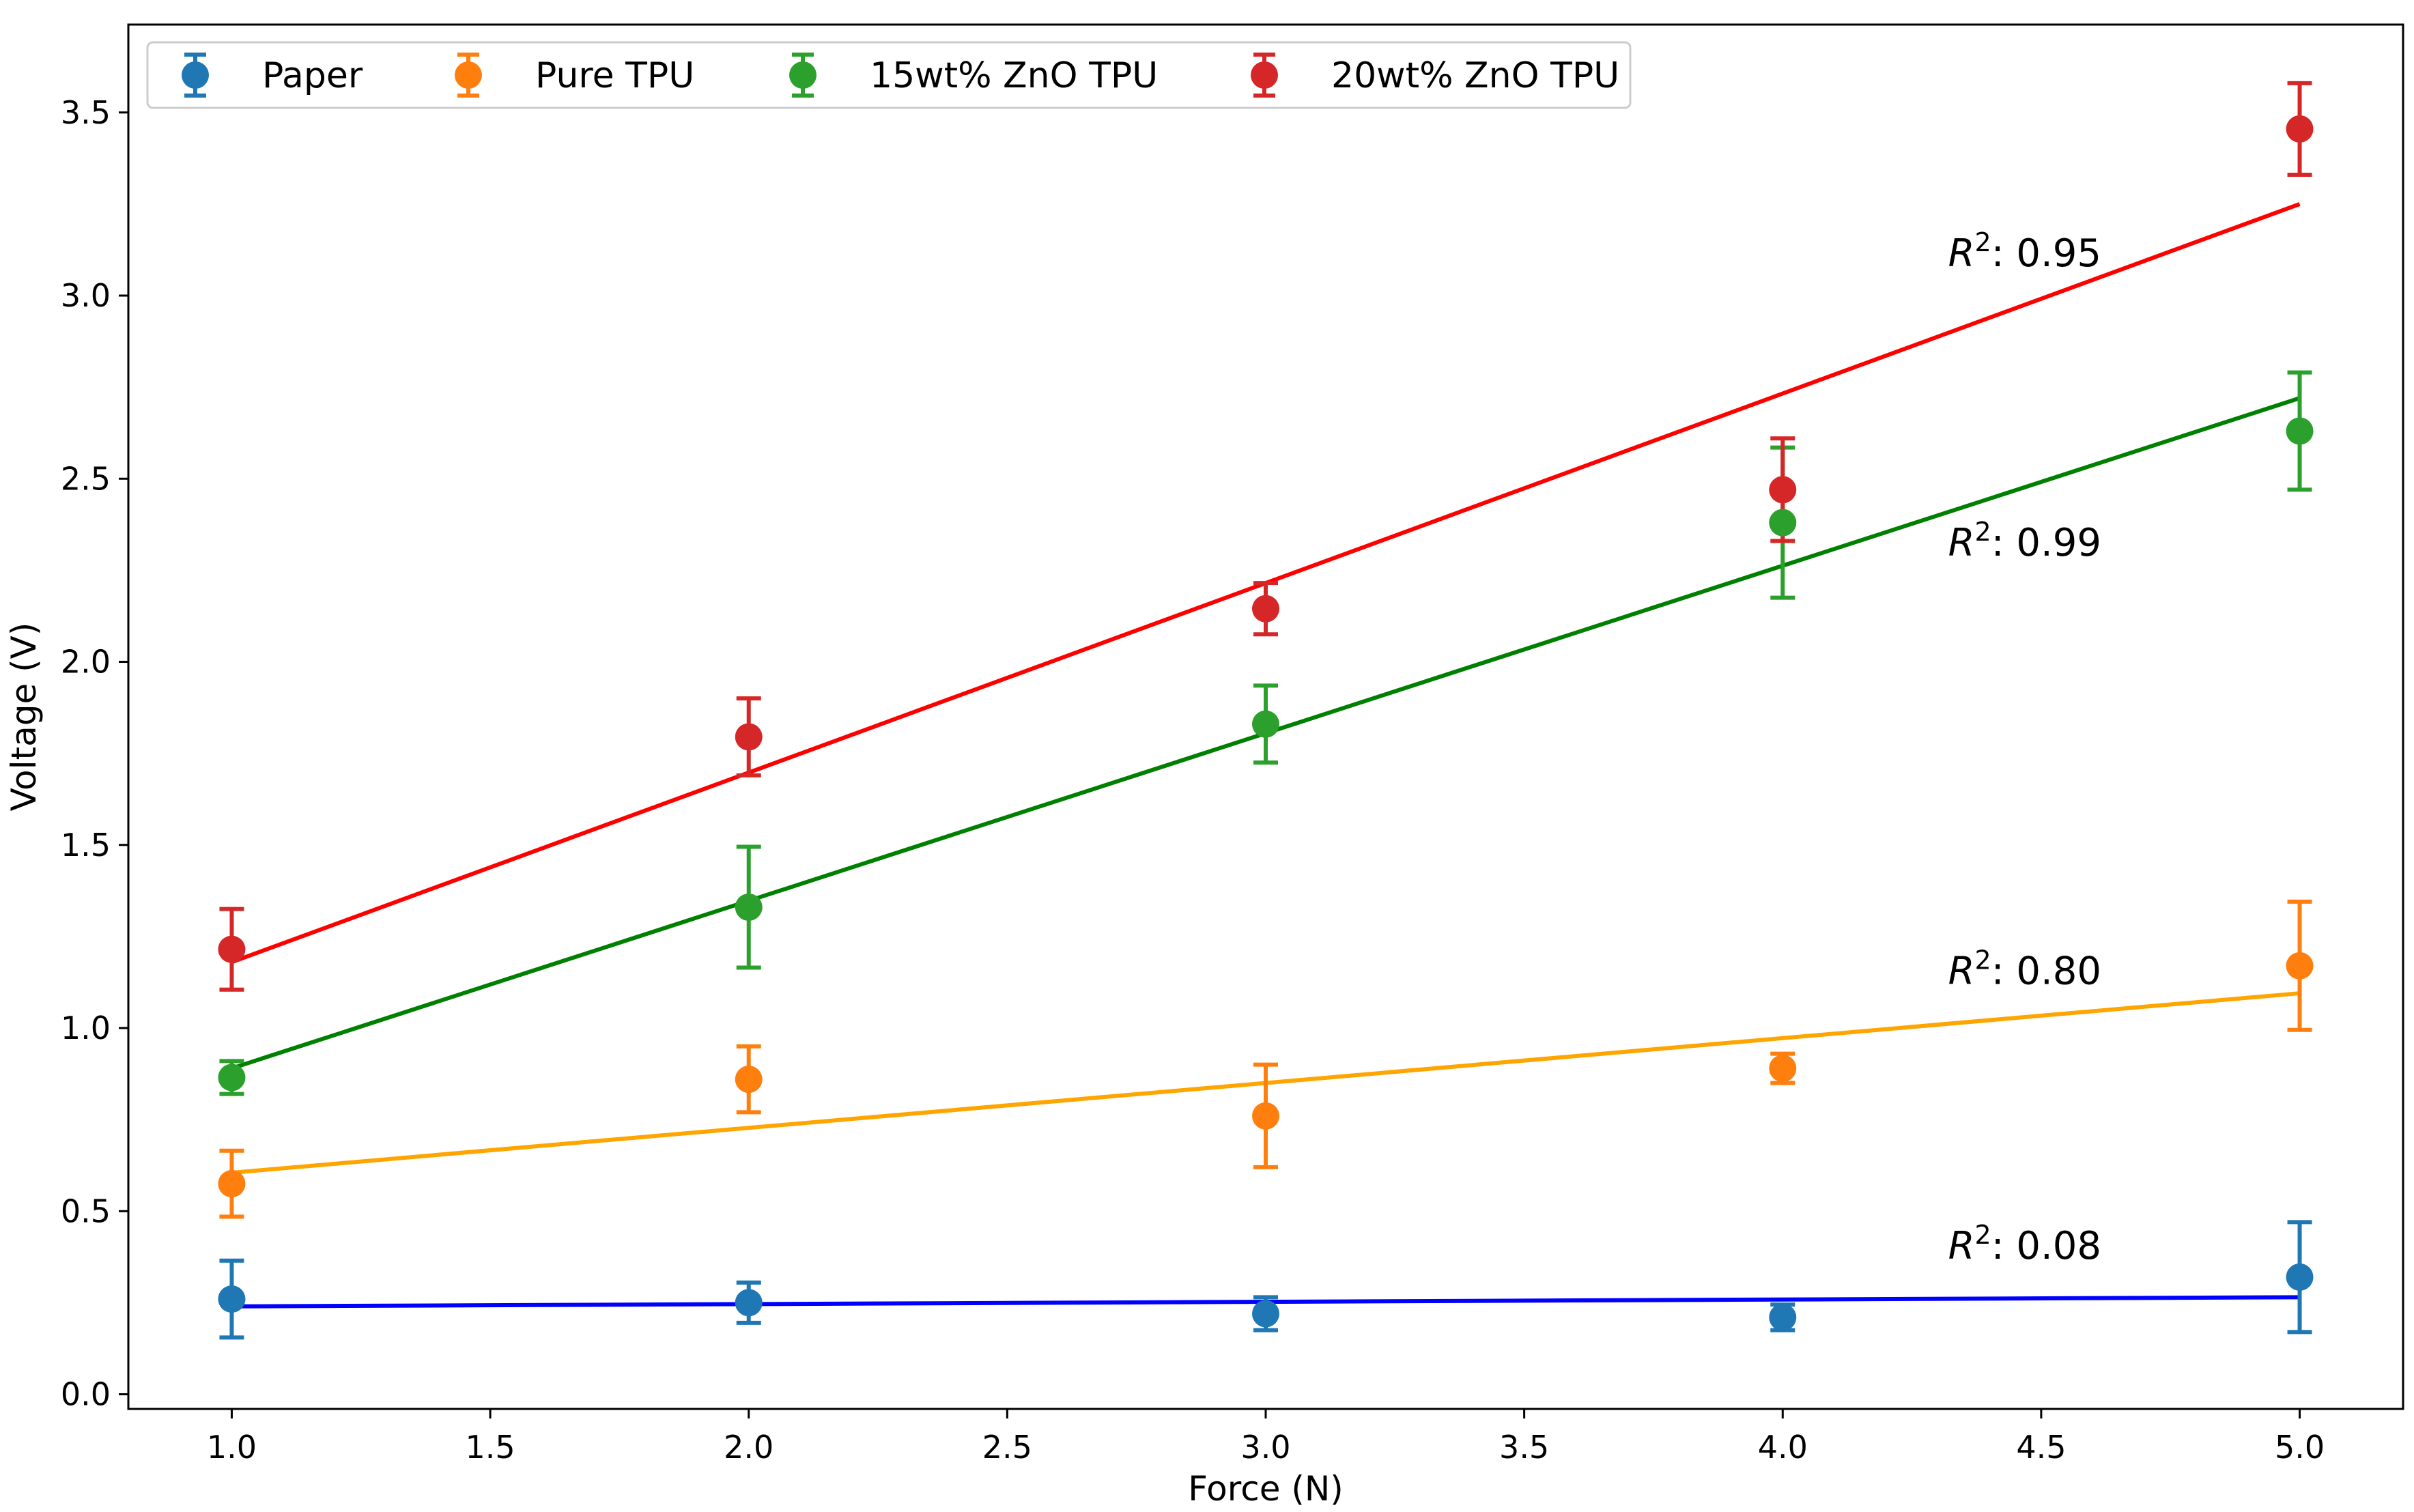 This screenshot has width=2414, height=1512. Describe the element at coordinates (1524, 1448) in the screenshot. I see `x-tick-label: 3.5` at that location.